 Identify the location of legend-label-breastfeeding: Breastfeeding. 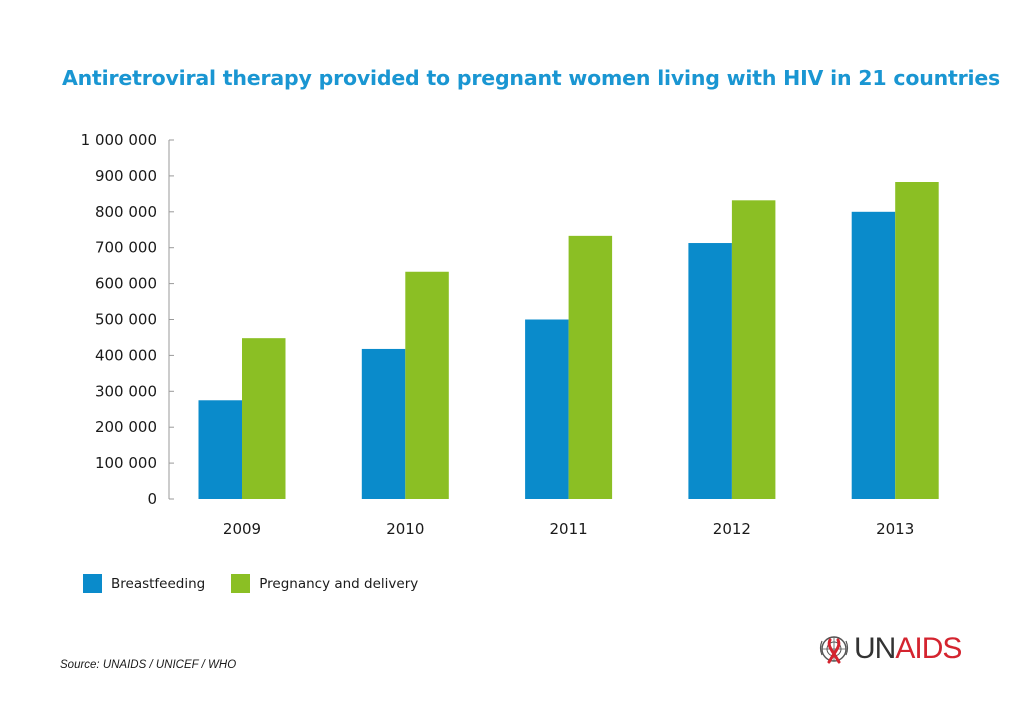
(158, 583).